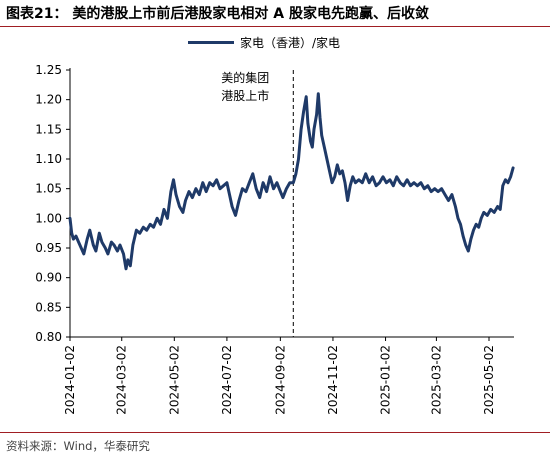 Image resolution: width=550 pixels, height=462 pixels. I want to click on y-tick-label: 1.20, so click(48, 100).